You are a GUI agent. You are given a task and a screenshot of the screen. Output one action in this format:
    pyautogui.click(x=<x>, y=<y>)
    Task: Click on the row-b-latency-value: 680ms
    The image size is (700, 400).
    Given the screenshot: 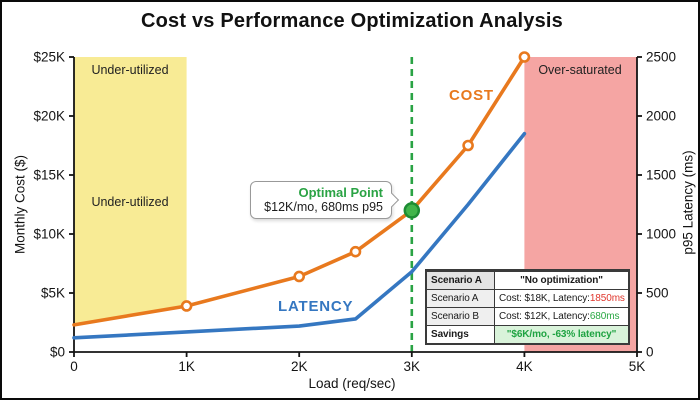 What is the action you would take?
    pyautogui.click(x=604, y=316)
    